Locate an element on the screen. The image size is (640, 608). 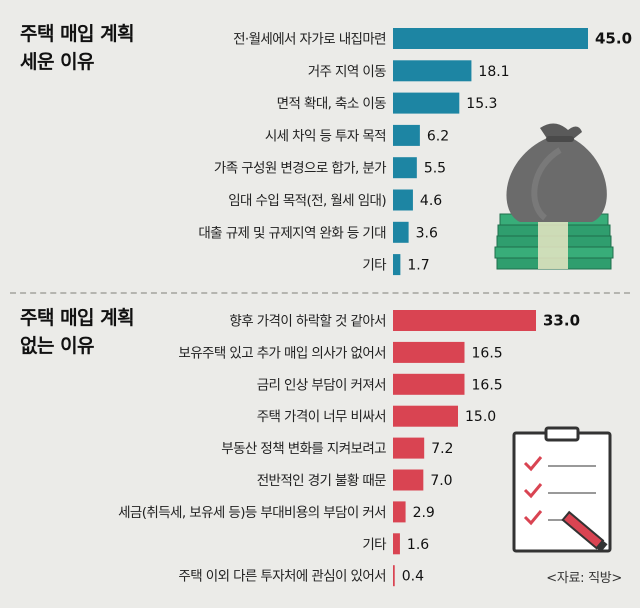
bar-value-label: 7.2 is located at coordinates (442, 449).